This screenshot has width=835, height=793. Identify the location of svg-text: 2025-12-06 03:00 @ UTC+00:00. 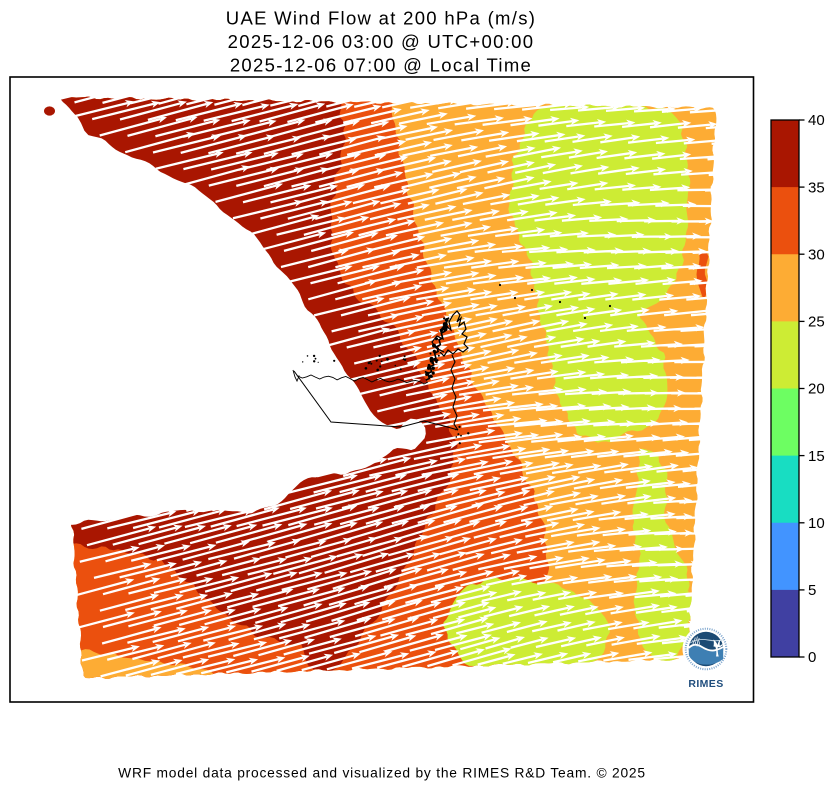
(381, 41).